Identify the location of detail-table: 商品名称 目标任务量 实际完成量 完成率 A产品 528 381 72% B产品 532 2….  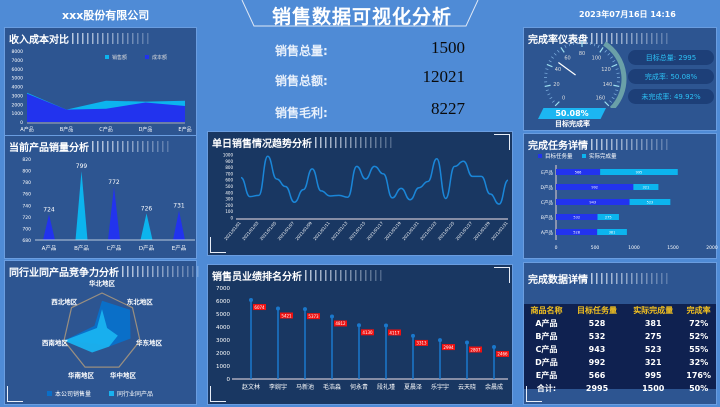
(620, 348).